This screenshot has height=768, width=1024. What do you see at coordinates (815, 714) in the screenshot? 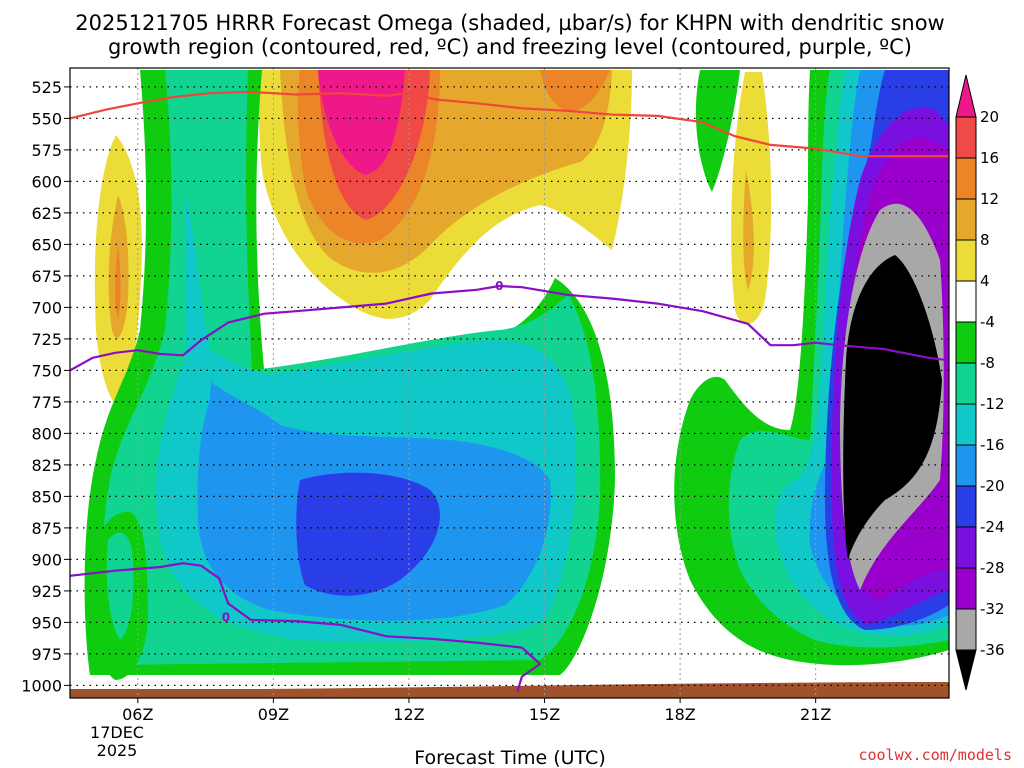
I see `x-tick-label: 21Z` at bounding box center [815, 714].